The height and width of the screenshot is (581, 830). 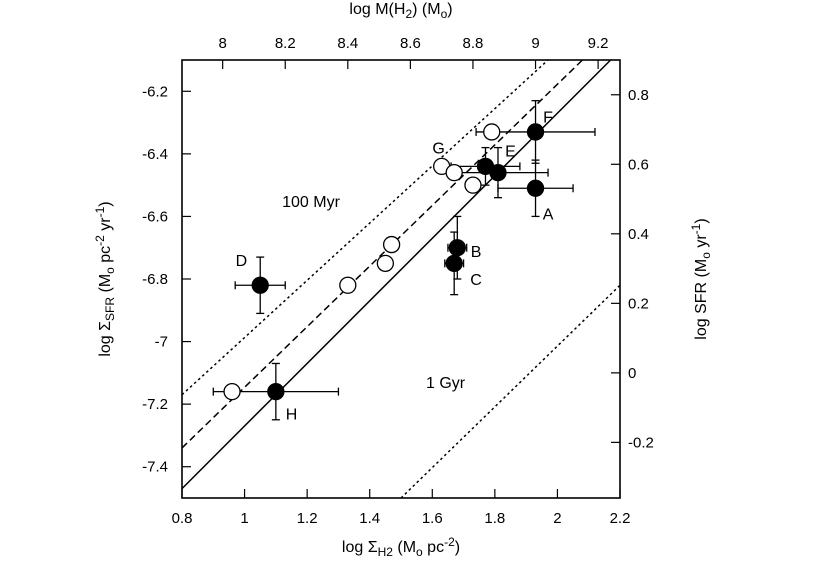 I want to click on point-label: C, so click(x=476, y=280).